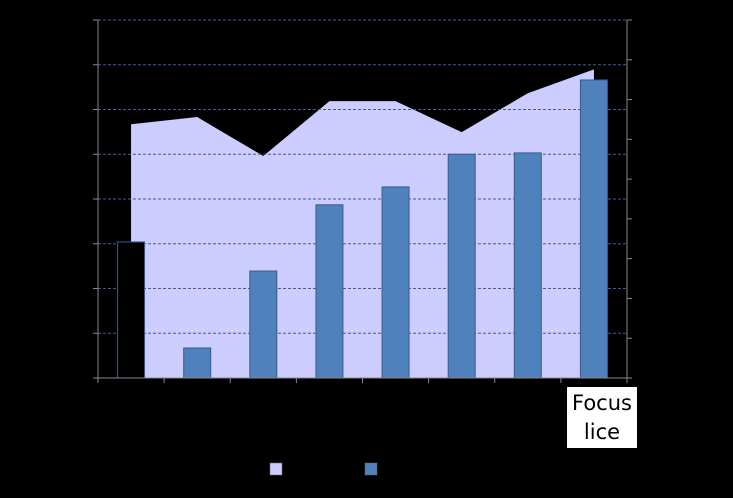 This screenshot has width=733, height=498. I want to click on annotation: Focus lice, so click(602, 417).